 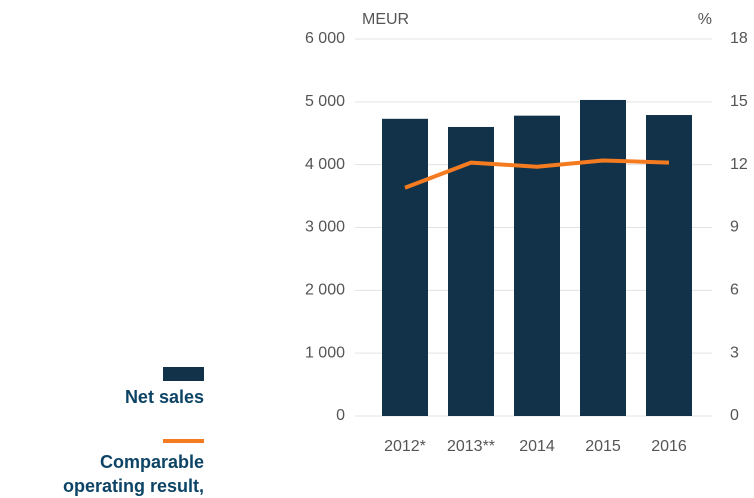 What do you see at coordinates (734, 290) in the screenshot?
I see `y2-tick-label: 6` at bounding box center [734, 290].